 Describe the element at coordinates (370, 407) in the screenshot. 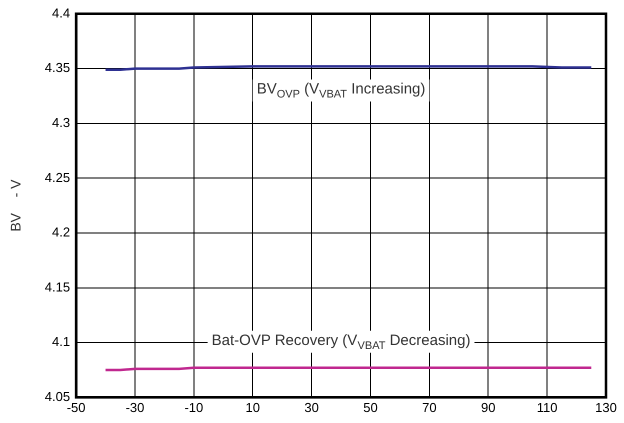

I see `x-tick-label: 50` at that location.